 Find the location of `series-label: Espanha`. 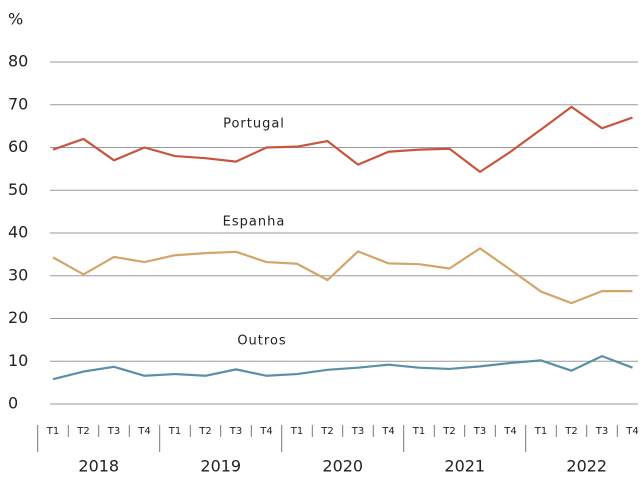

series-label: Espanha is located at coordinates (254, 222).